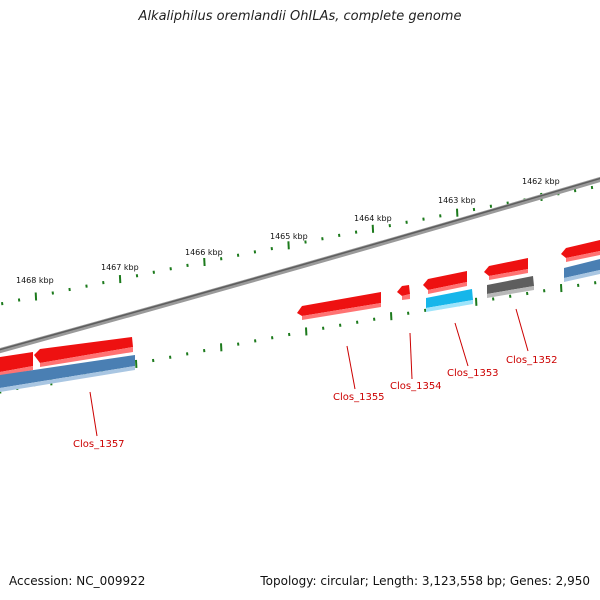 This screenshot has width=600, height=600. Describe the element at coordinates (77, 581) in the screenshot. I see `accession-label: Accession: NC_009922` at that location.